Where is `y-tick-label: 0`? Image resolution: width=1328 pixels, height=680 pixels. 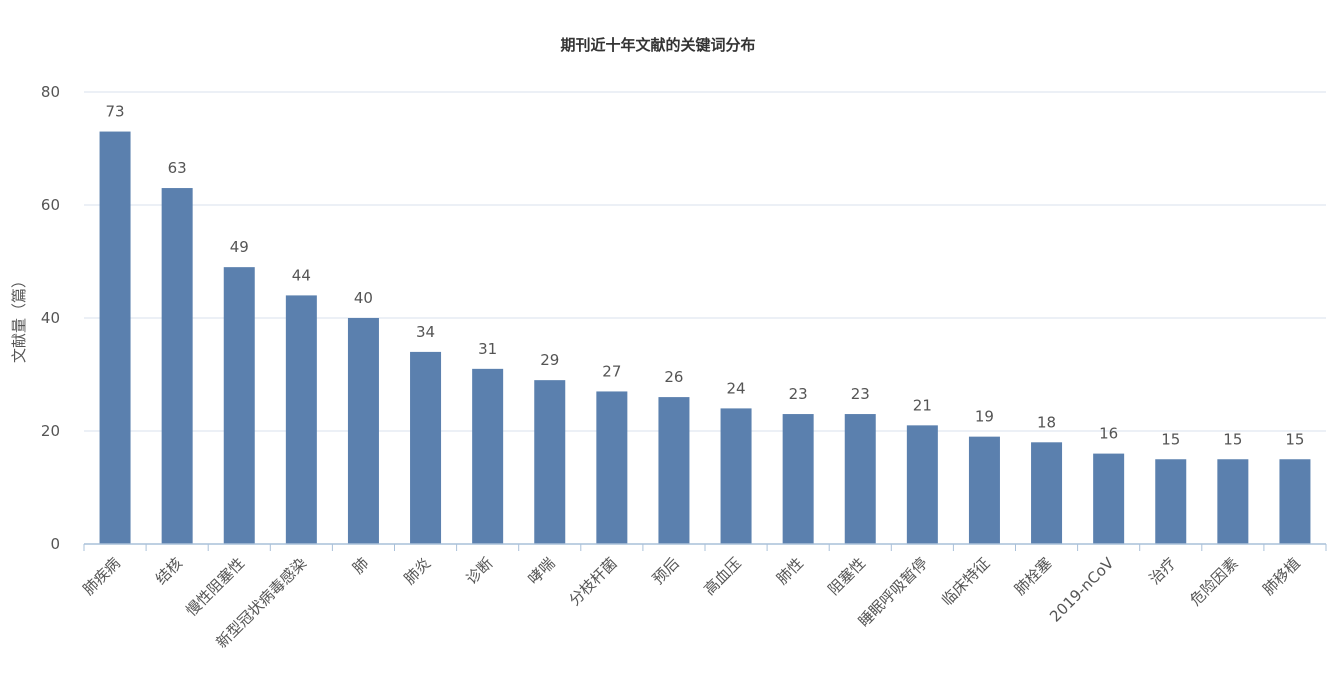 y-tick-label: 0 is located at coordinates (55, 544).